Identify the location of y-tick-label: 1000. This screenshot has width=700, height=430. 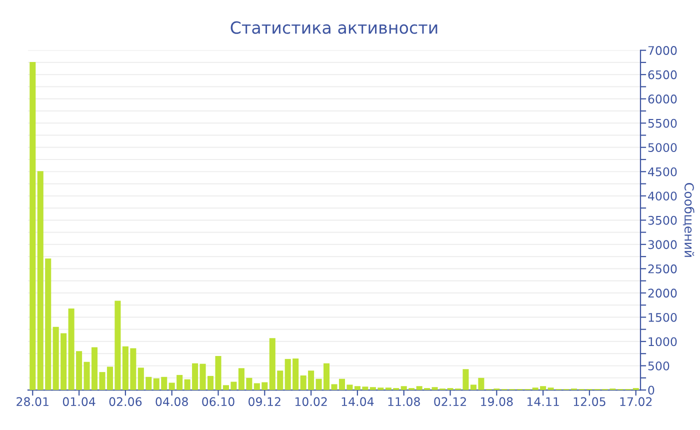
(662, 341).